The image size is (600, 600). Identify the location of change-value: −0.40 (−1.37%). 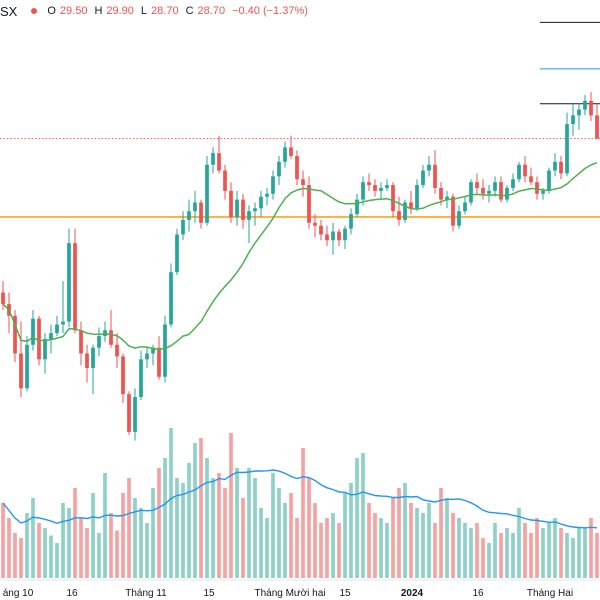
(270, 11).